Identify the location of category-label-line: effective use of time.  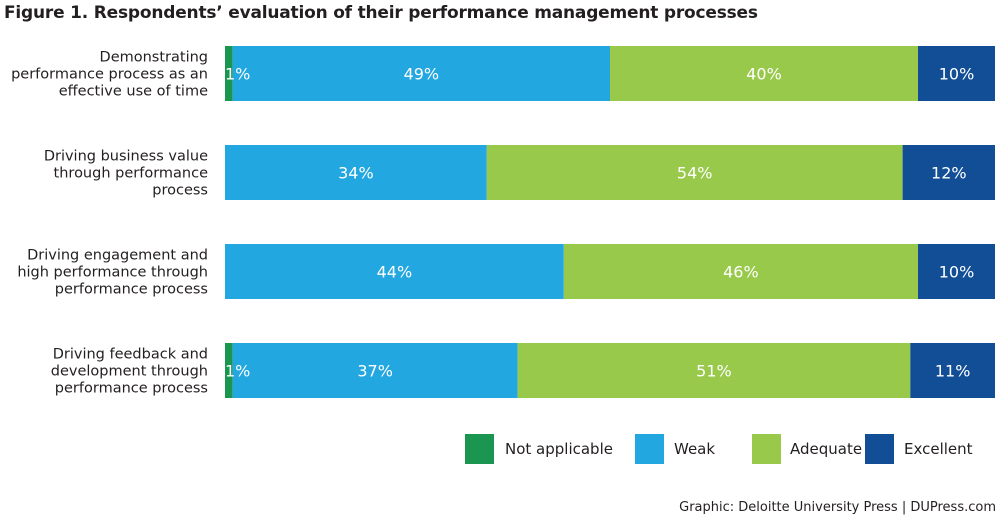
(133, 92).